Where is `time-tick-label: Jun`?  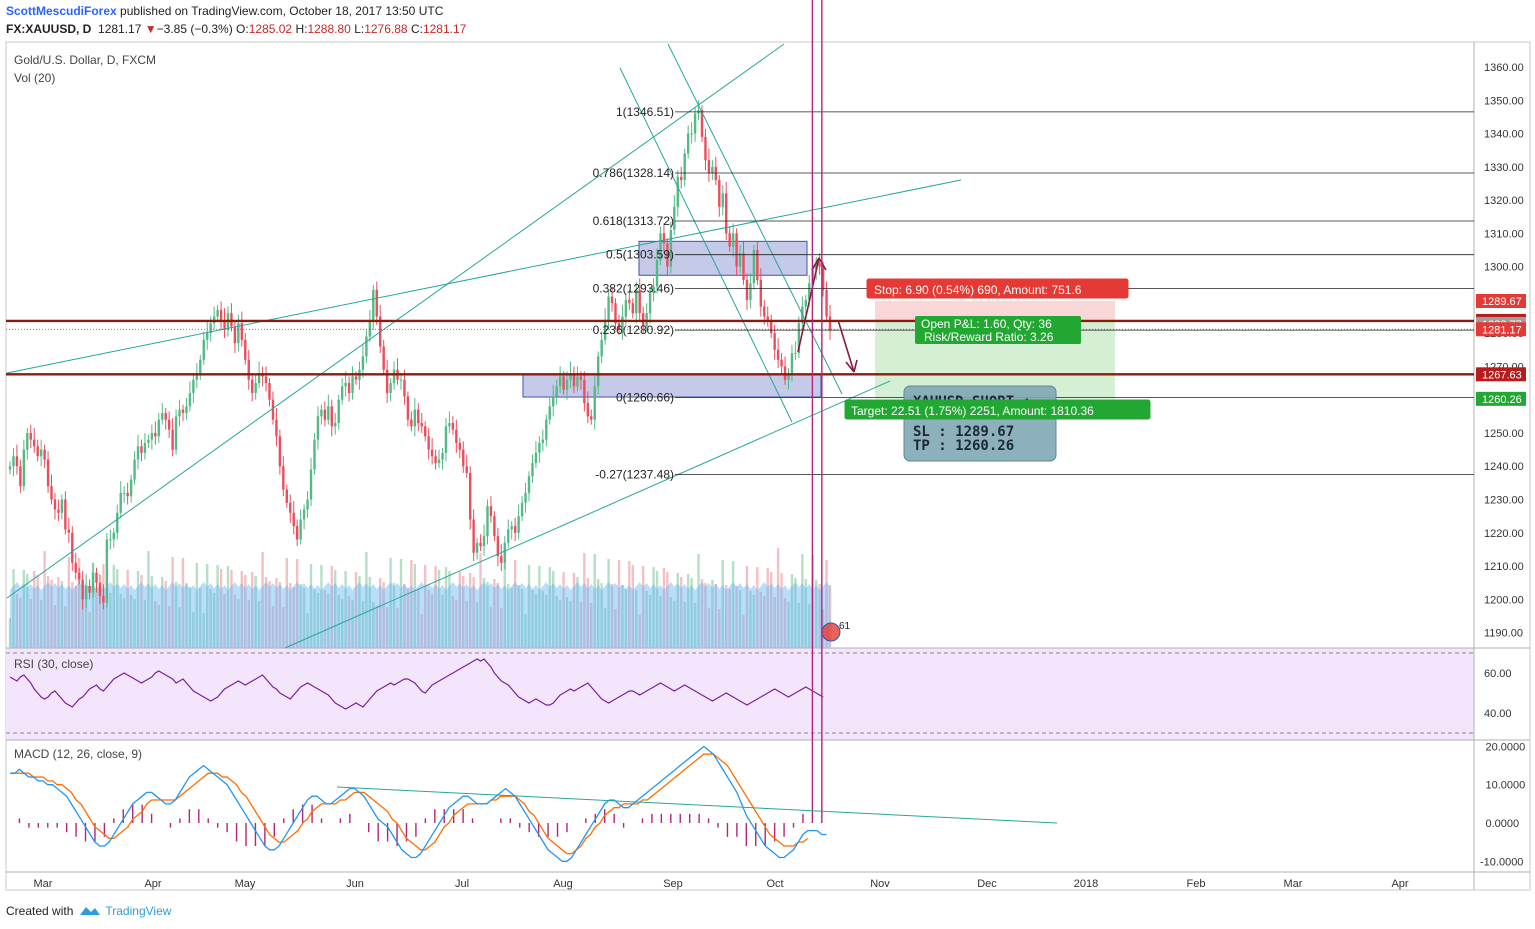 time-tick-label: Jun is located at coordinates (355, 884).